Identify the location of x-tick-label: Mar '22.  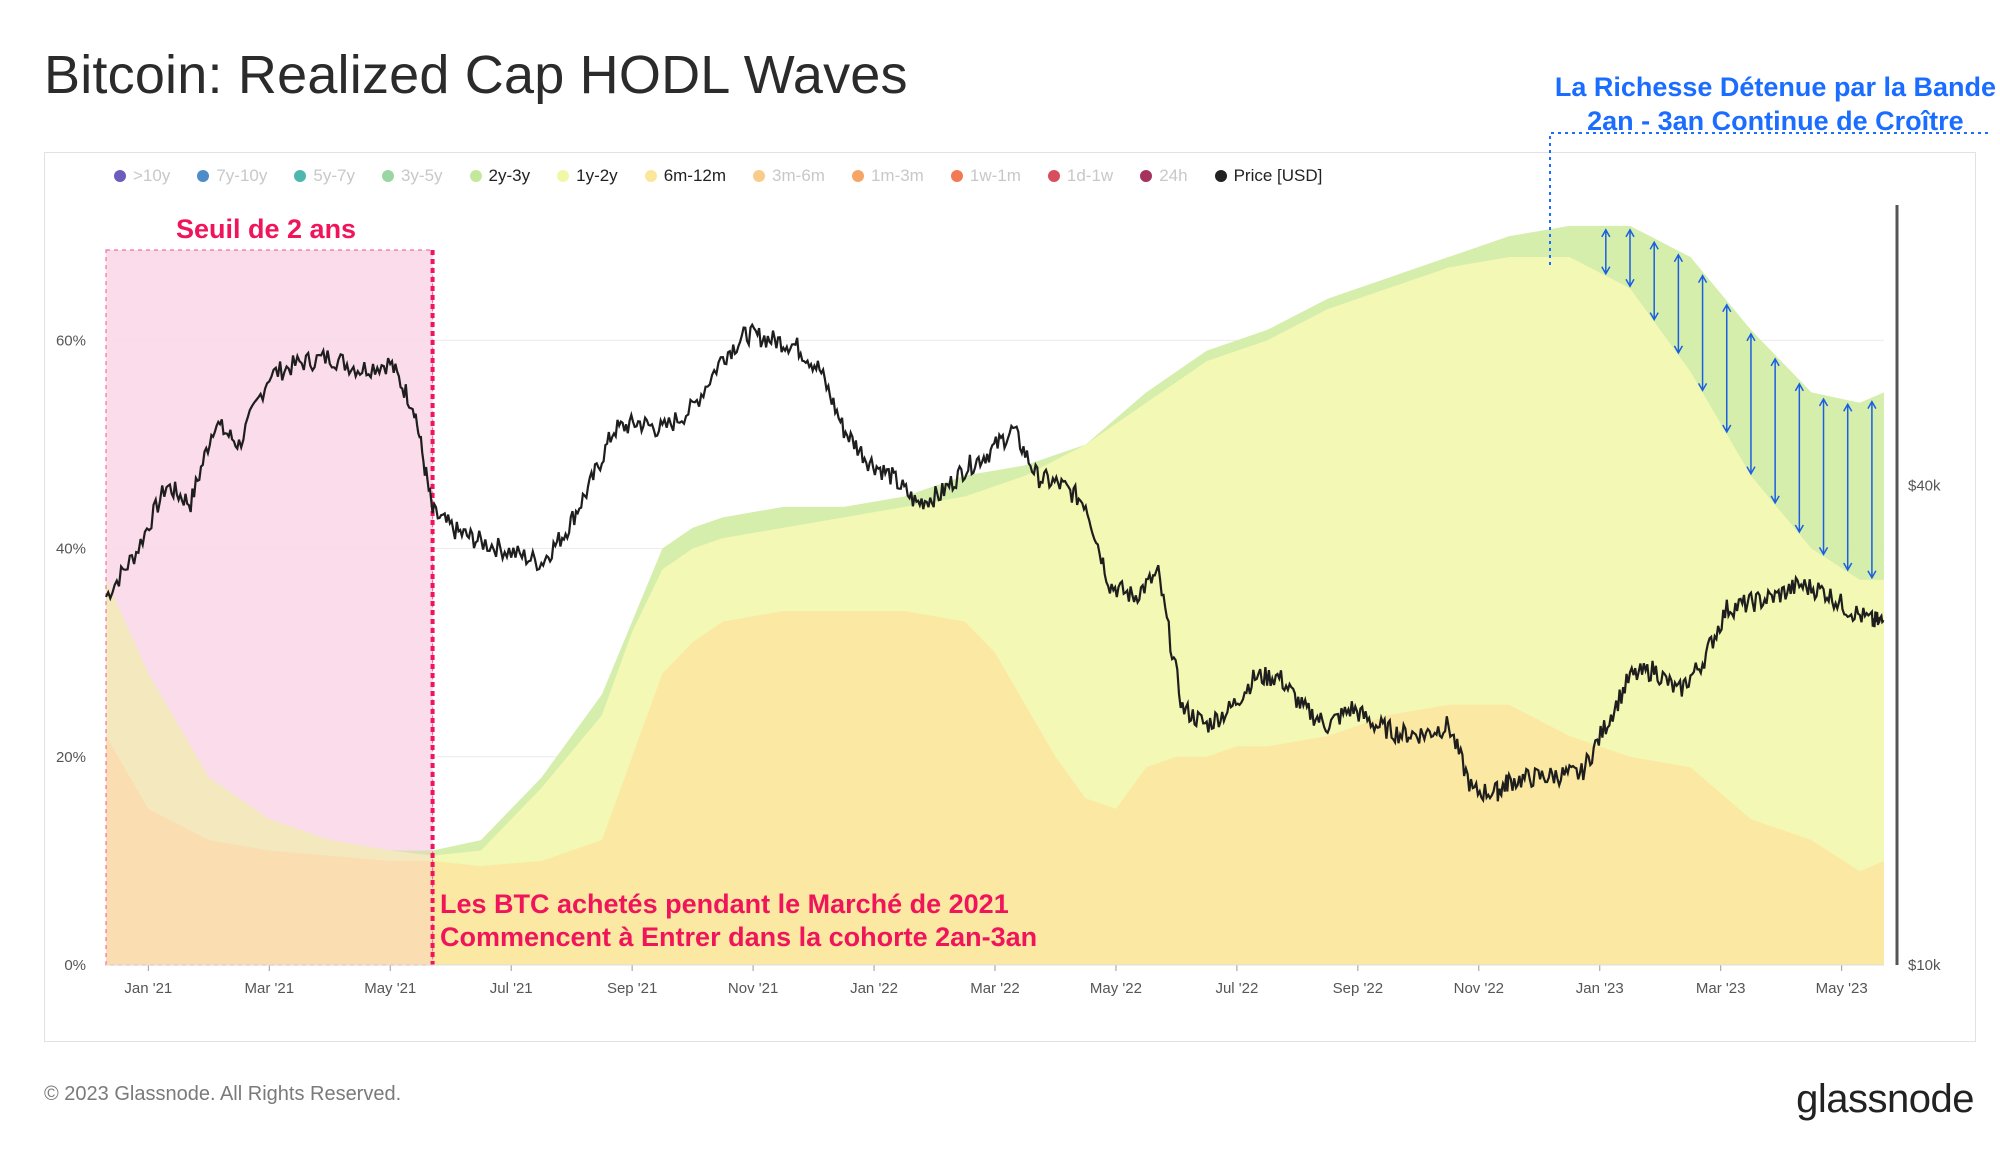
(995, 988).